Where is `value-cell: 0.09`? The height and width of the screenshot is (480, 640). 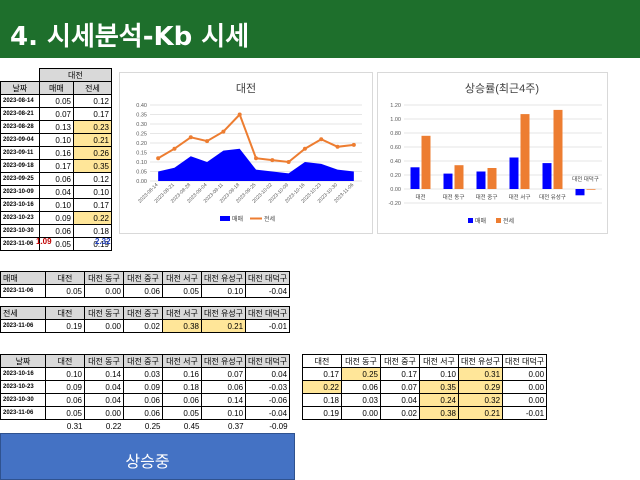 value-cell: 0.09 is located at coordinates (65, 387).